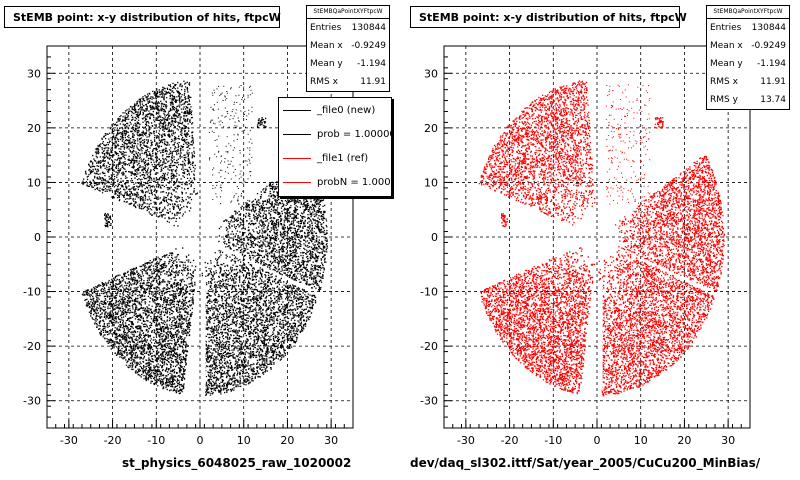 The image size is (800, 480). What do you see at coordinates (724, 100) in the screenshot?
I see `stats-label: RMS y` at bounding box center [724, 100].